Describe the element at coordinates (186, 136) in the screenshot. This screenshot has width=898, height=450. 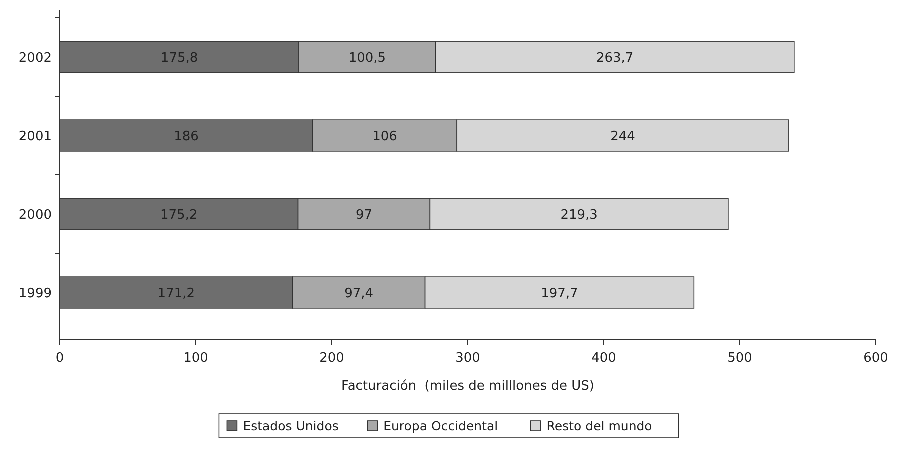
I see `data-label: 186` at that location.